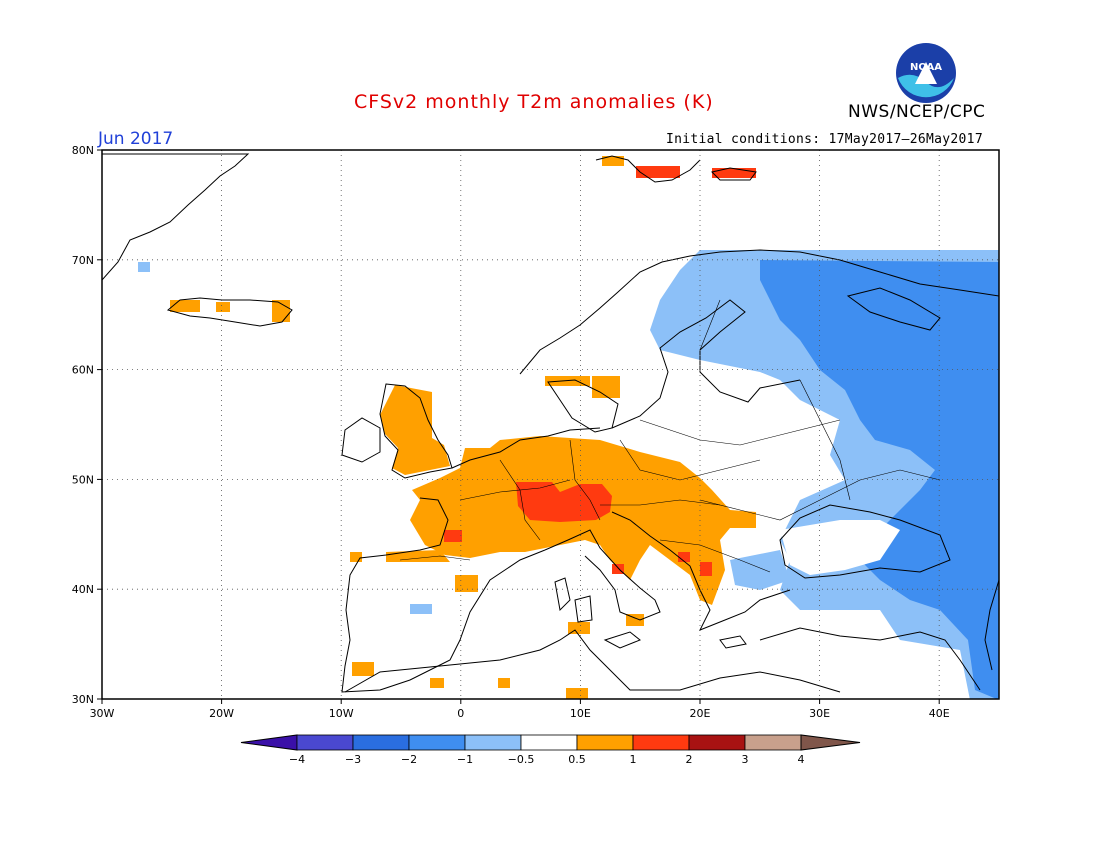 The height and width of the screenshot is (850, 1100). What do you see at coordinates (363, 669) in the screenshot?
I see `anomaly-area-orange-morocco` at bounding box center [363, 669].